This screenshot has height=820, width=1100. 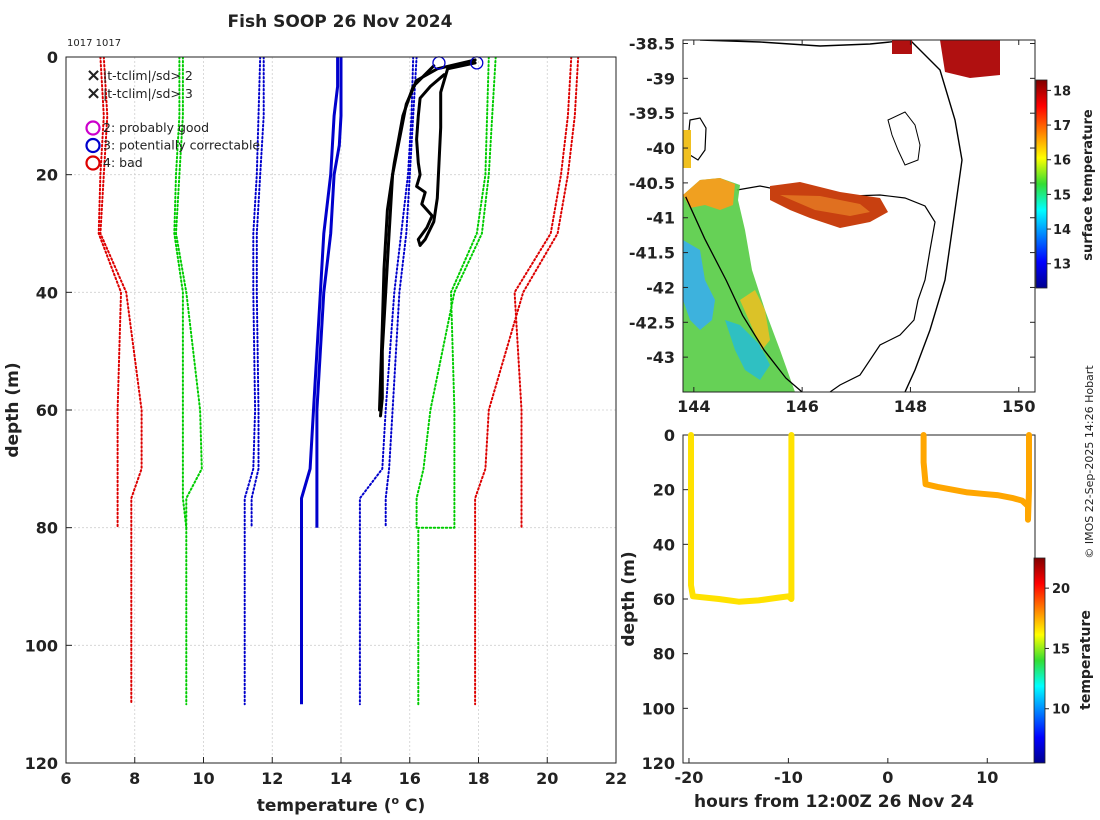 What do you see at coordinates (652, 322) in the screenshot?
I see `map-y-tick-label: -42.5` at bounding box center [652, 322].